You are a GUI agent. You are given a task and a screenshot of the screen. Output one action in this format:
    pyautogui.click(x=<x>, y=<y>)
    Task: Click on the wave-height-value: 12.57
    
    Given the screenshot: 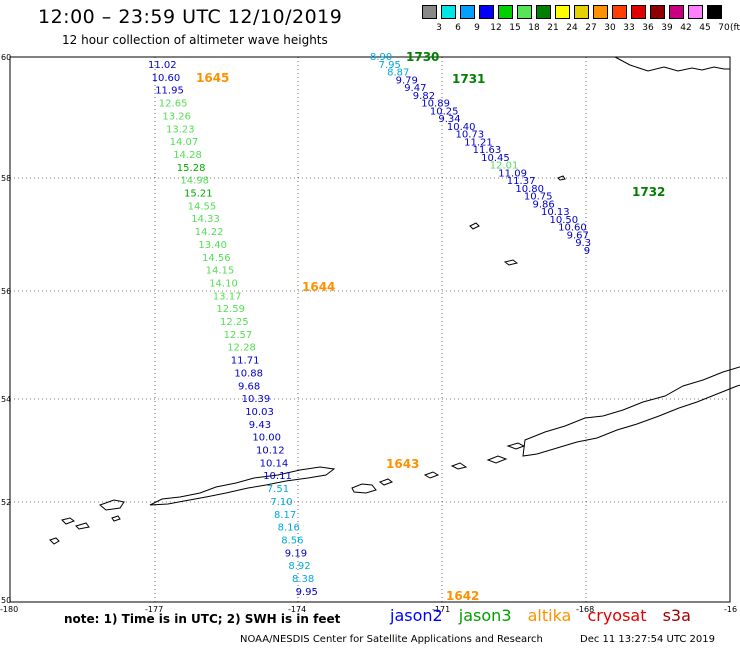 What is the action you would take?
    pyautogui.click(x=238, y=335)
    